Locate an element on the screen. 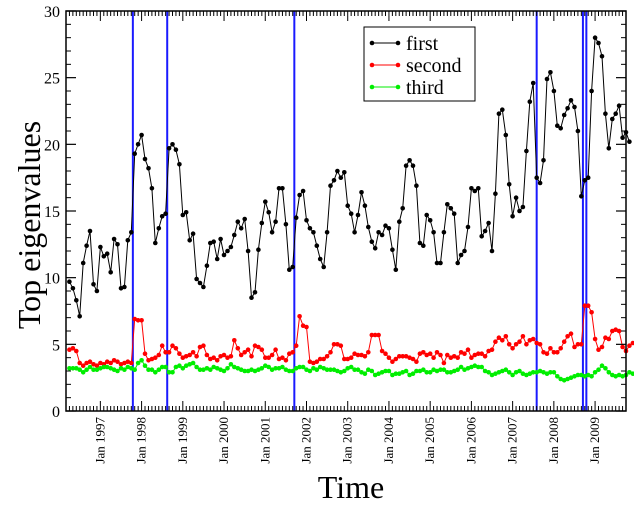 The width and height of the screenshot is (634, 505). y-tick-label: 20 is located at coordinates (52, 145).